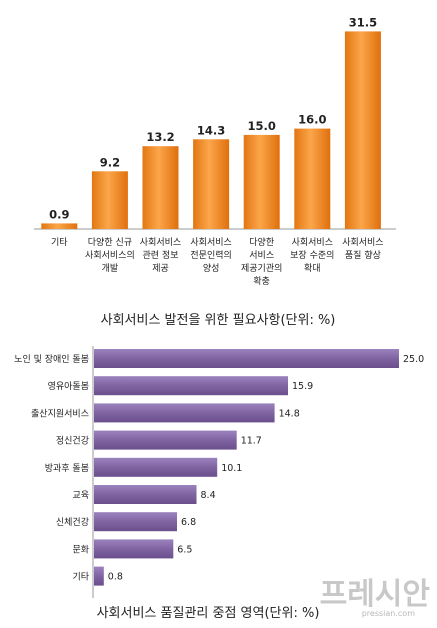  What do you see at coordinates (80, 495) in the screenshot?
I see `bottom-category-label-5: 교육` at bounding box center [80, 495].